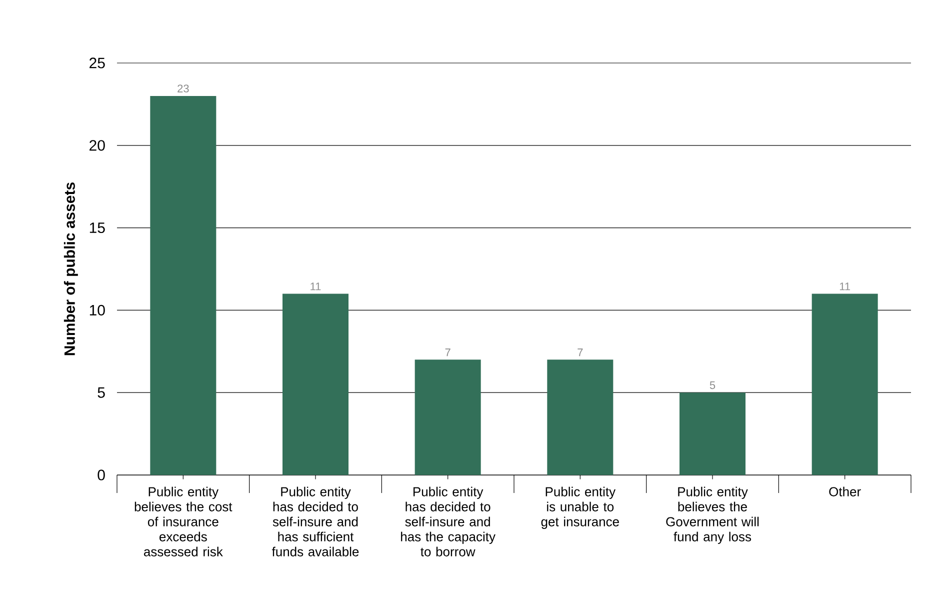 The height and width of the screenshot is (611, 941). I want to click on data-label: 23, so click(183, 88).